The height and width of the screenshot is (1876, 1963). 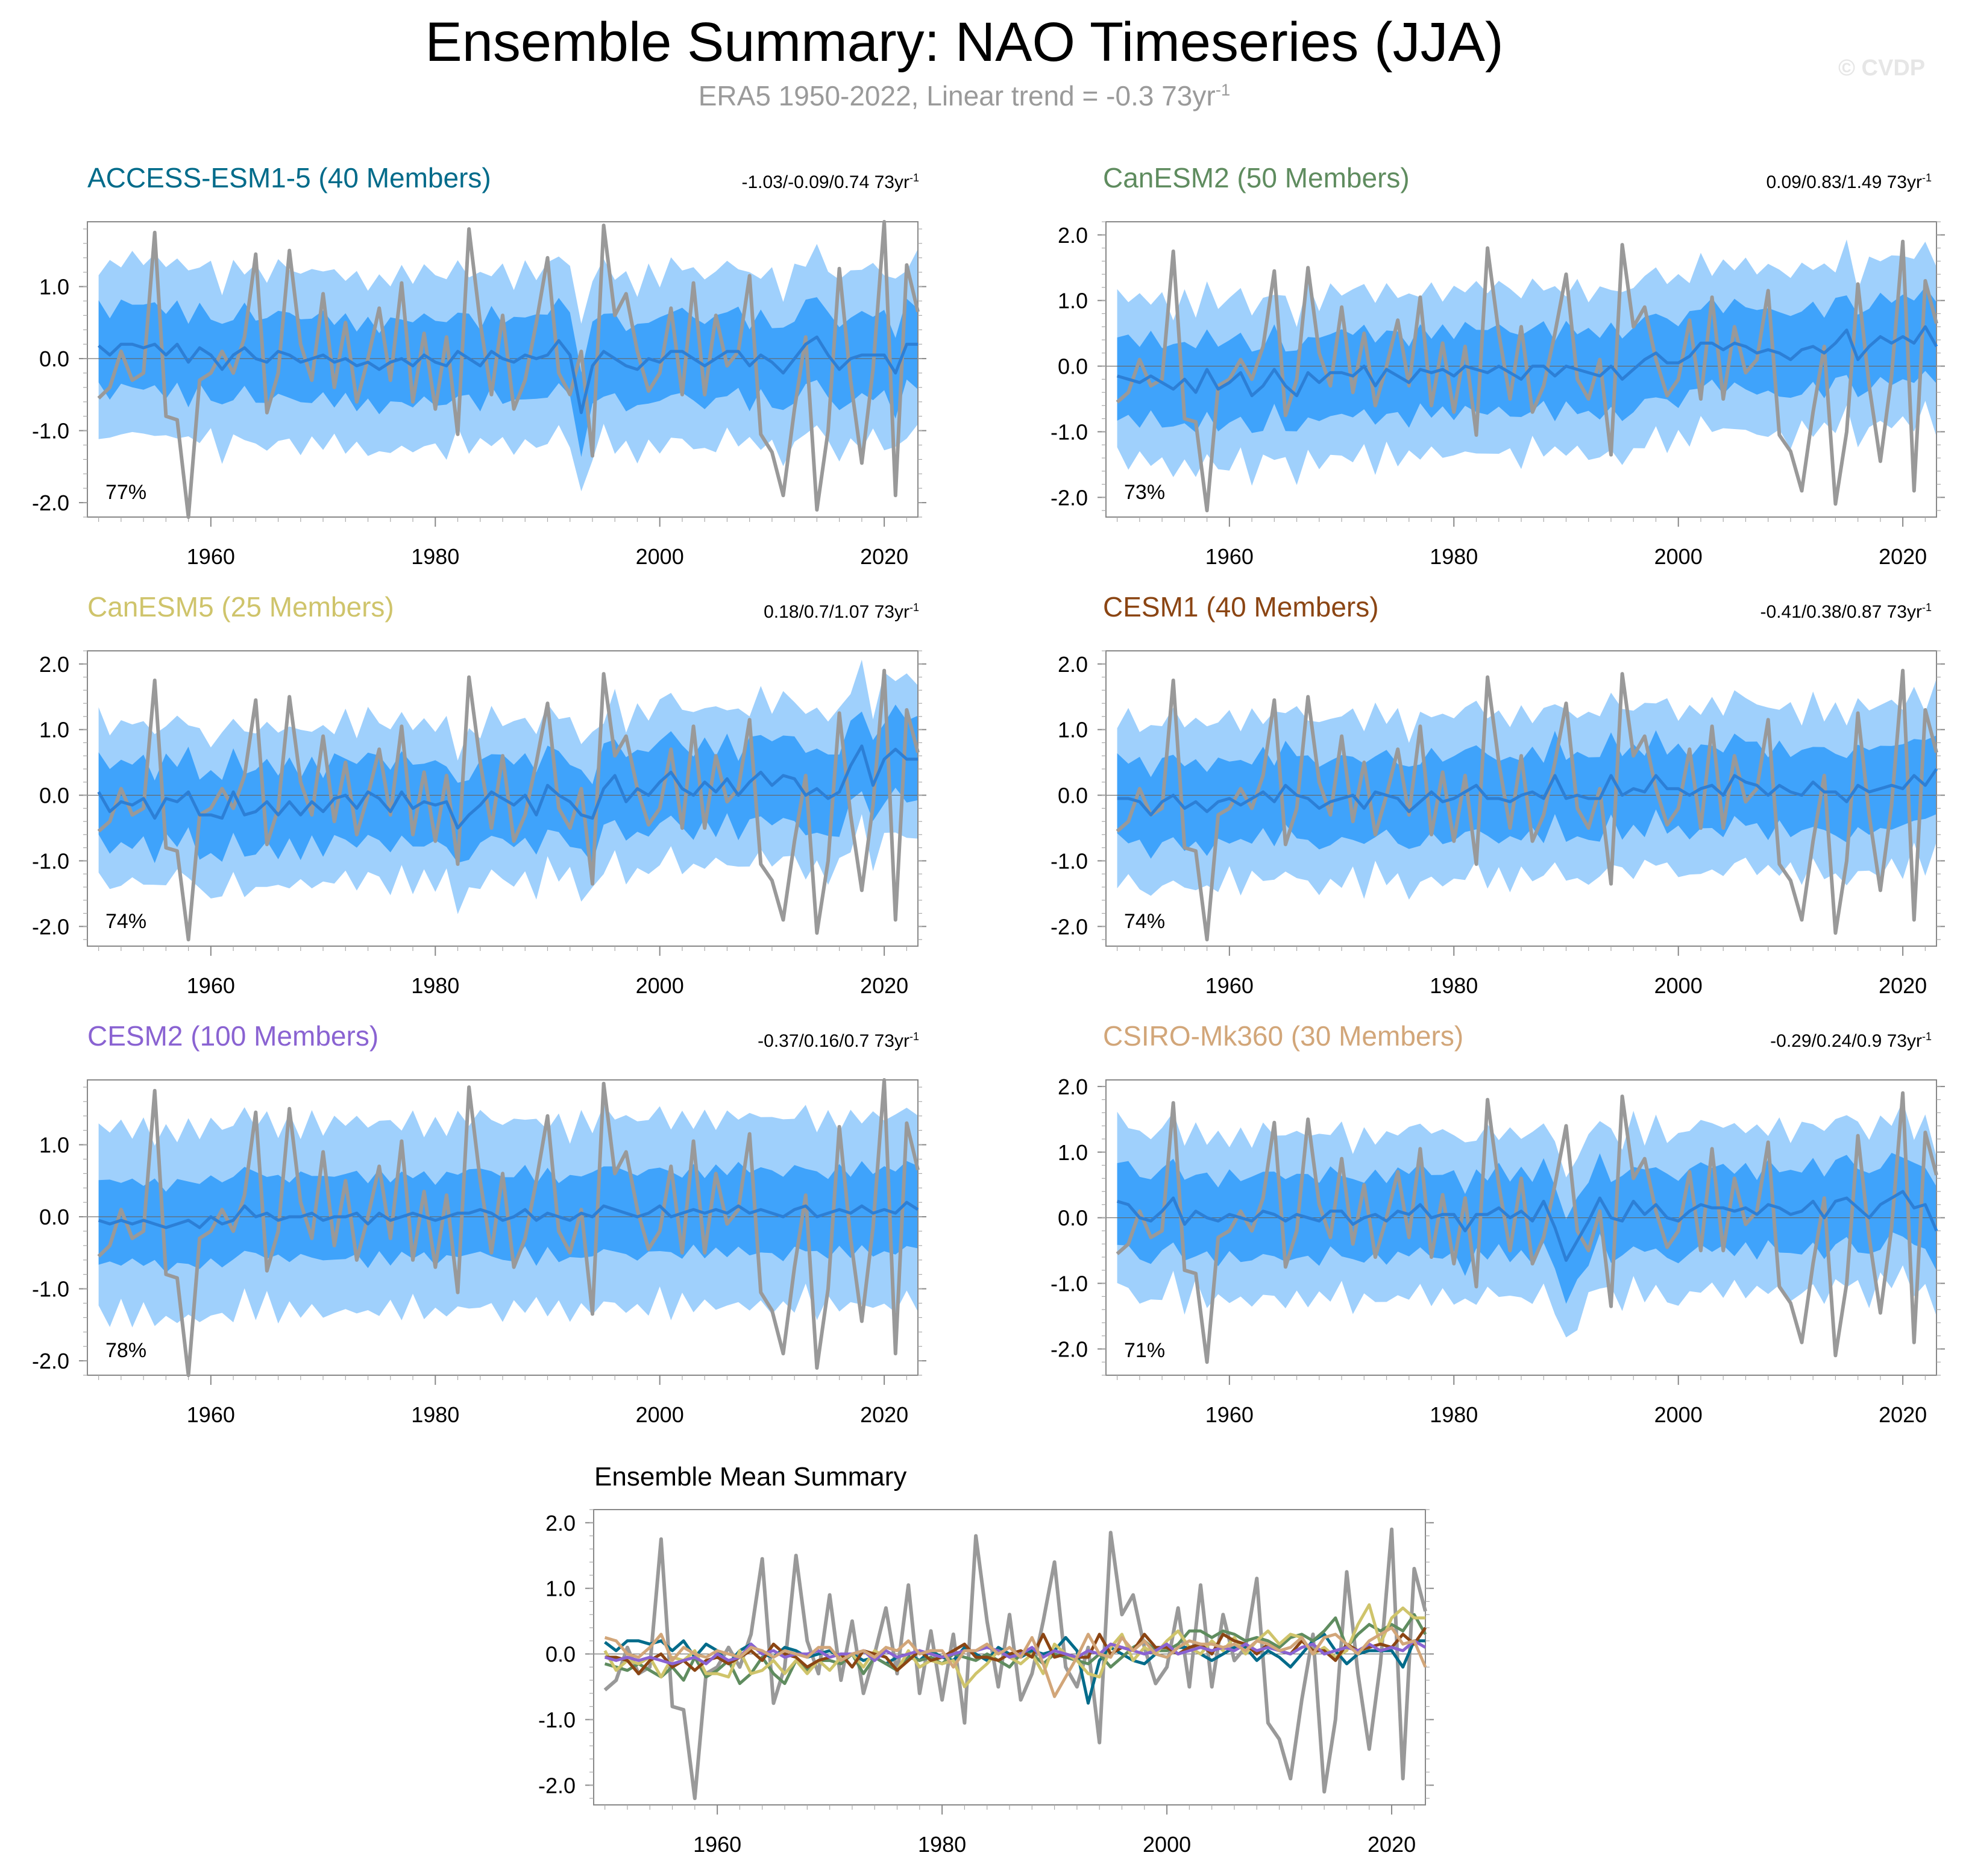 What do you see at coordinates (1073, 1086) in the screenshot?
I see `panel-csiro-mk360-ytick-label: 2.0` at bounding box center [1073, 1086].